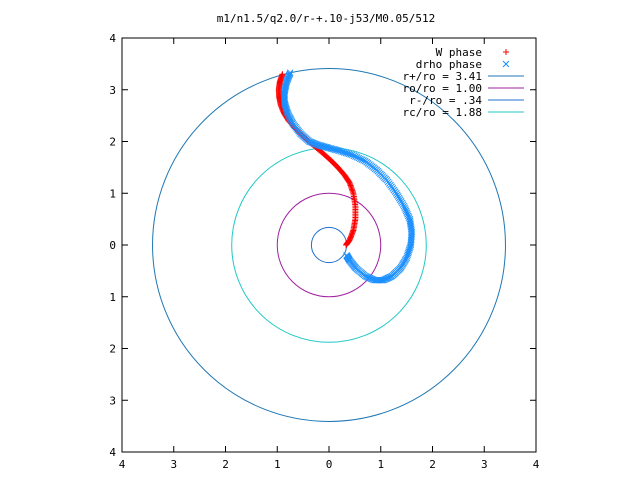 This screenshot has height=480, width=640. I want to click on chart-title: m1/n1.5/q2.0/r-+.10-j53/M0.05/512, so click(326, 18).